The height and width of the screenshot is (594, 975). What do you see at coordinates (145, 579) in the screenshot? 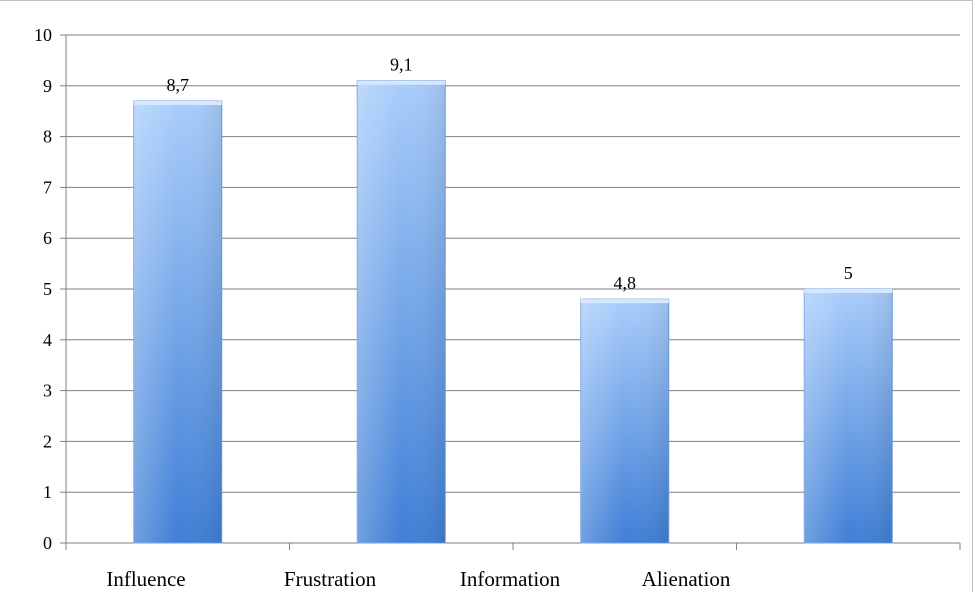
I see `x-category-label: Influence` at bounding box center [145, 579].